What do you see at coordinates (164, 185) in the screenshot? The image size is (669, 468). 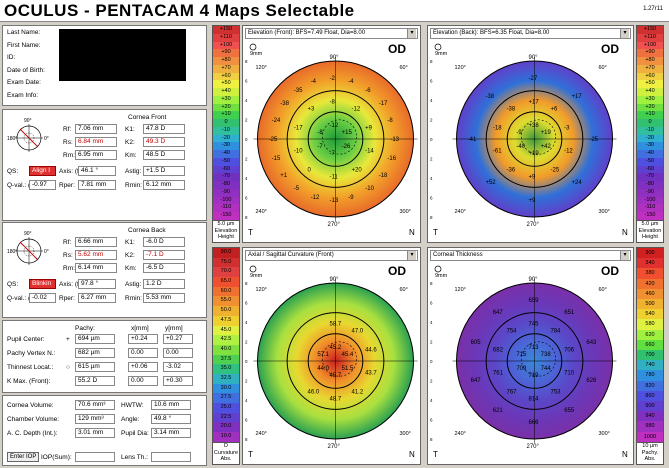 I see `rmin-value: 6.12 mm` at bounding box center [164, 185].